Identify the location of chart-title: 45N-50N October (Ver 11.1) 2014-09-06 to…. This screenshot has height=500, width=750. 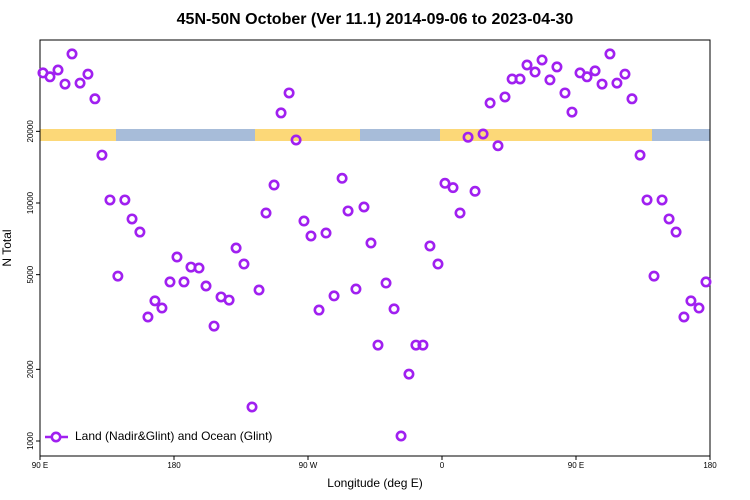
(375, 19).